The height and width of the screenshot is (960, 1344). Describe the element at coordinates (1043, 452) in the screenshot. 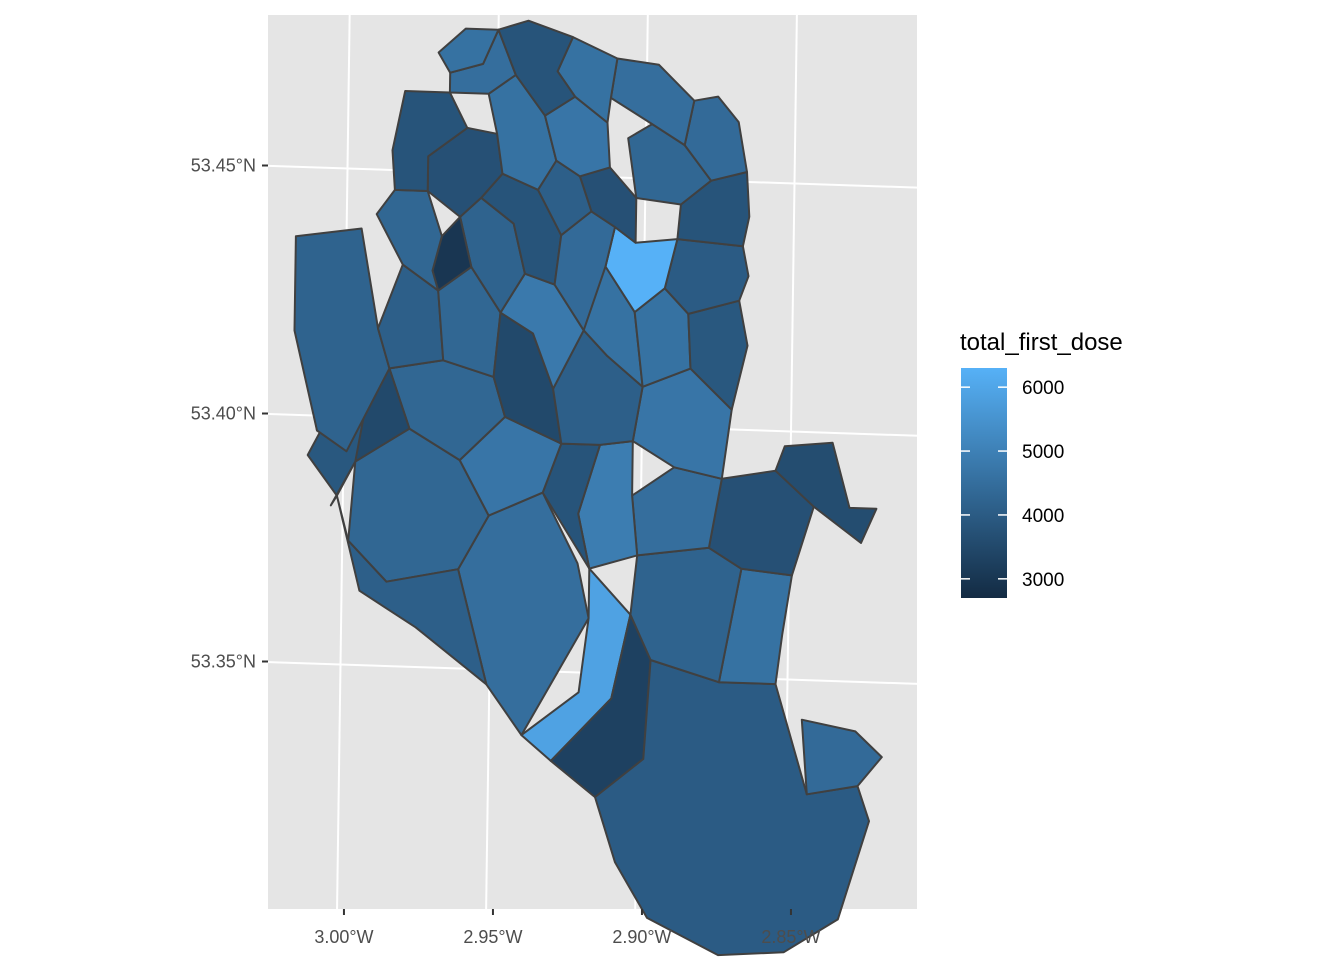

I see `legend-label-2: 5000` at that location.